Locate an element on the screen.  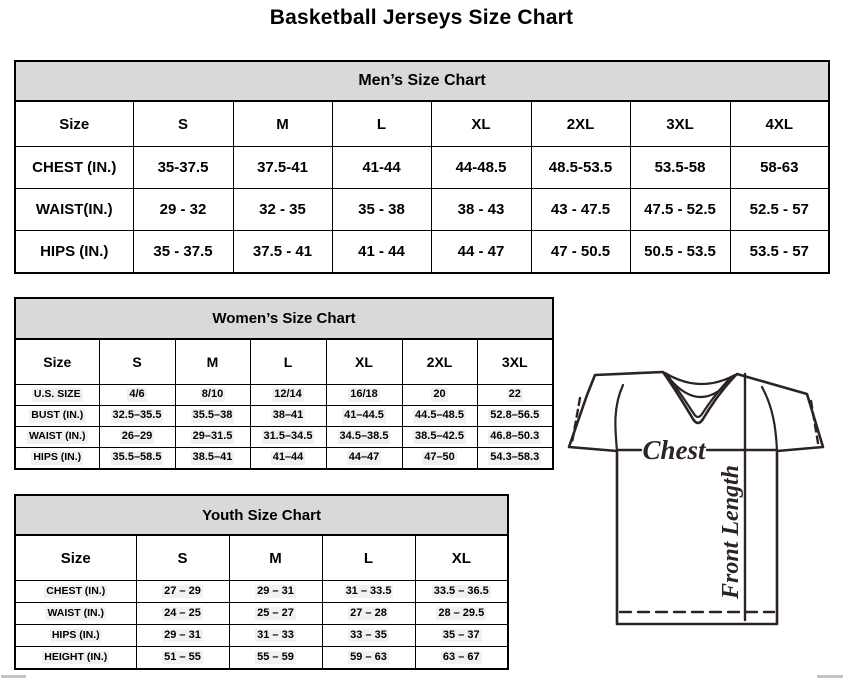
table-title: Women’s Size Chart is located at coordinates (284, 318).